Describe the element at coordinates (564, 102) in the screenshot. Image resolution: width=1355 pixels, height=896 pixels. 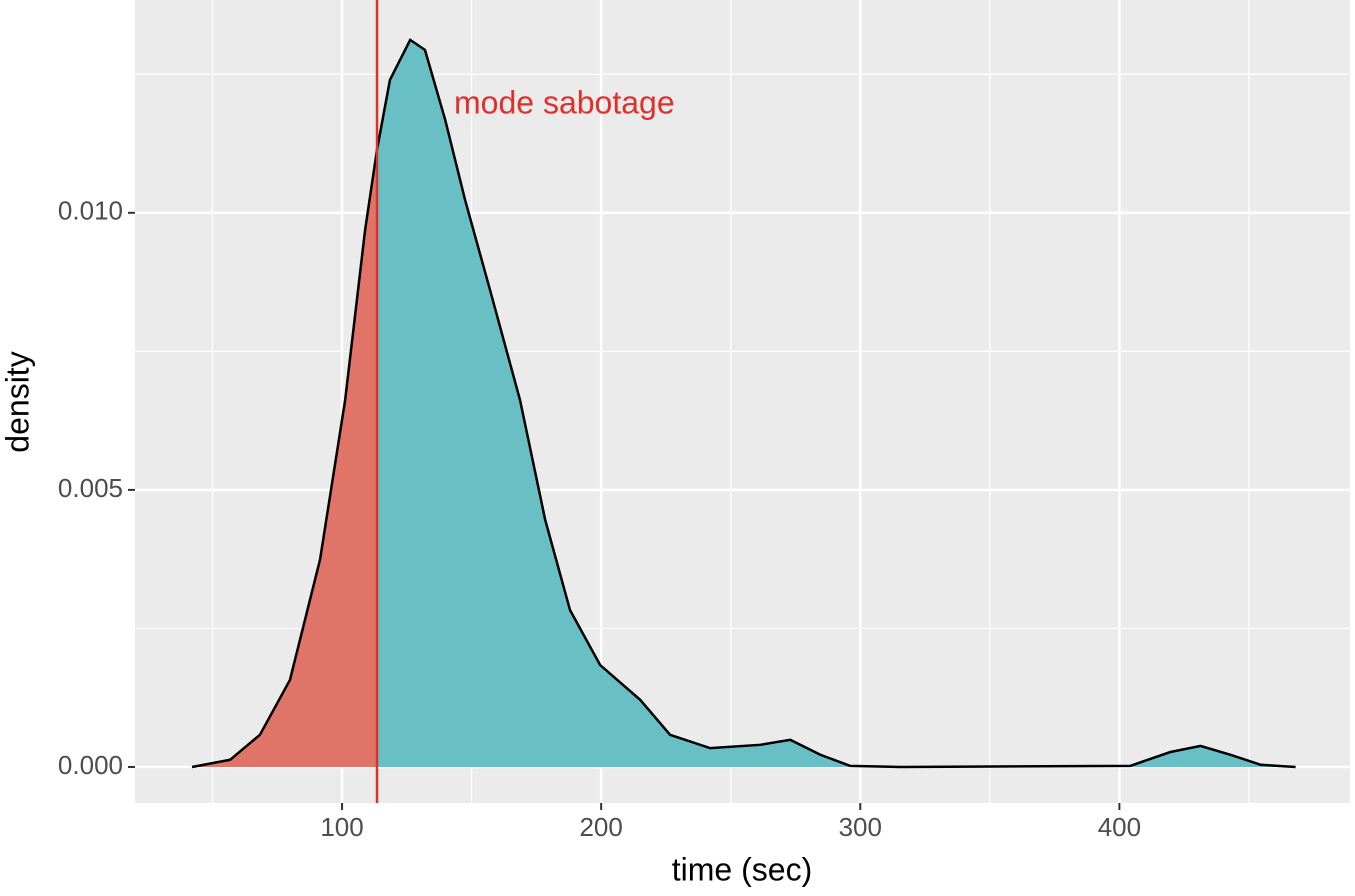
I see `annotation: mode sabotage` at that location.